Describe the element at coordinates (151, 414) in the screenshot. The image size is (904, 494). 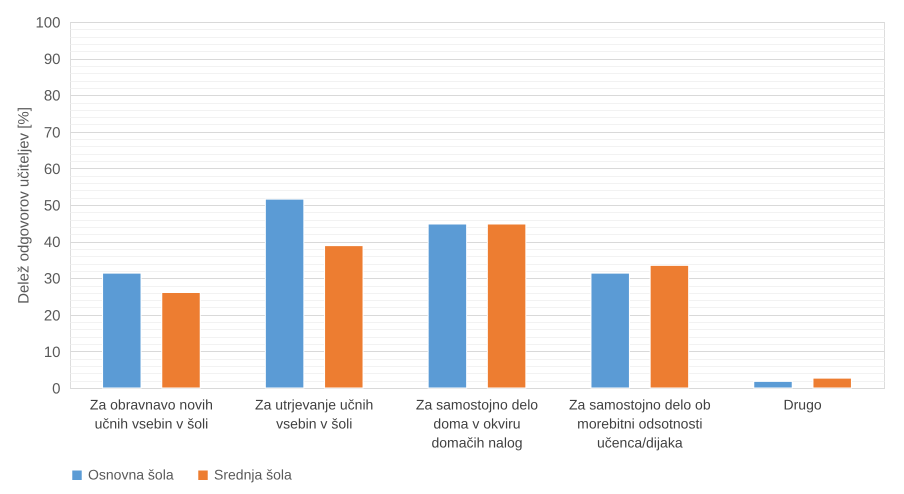
I see `x-tick-label: Za obravnavo novih učnih vsebin v šoli` at that location.